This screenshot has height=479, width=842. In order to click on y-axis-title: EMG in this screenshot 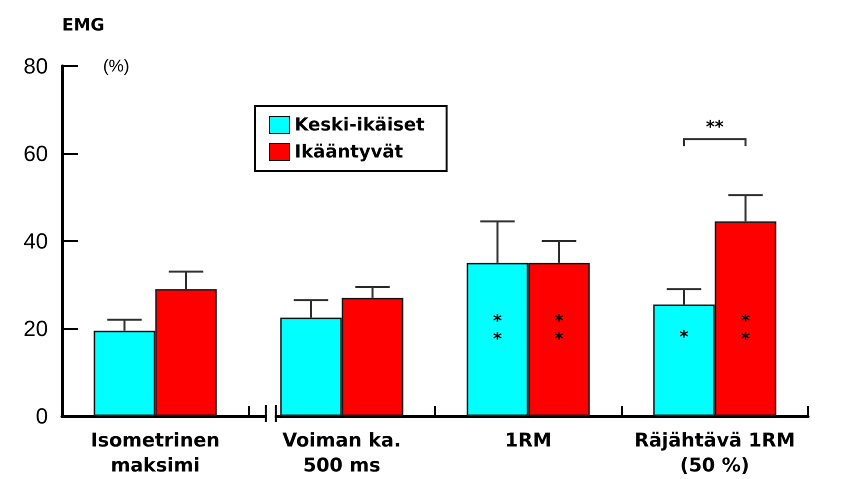, I will do `click(83, 26)`.